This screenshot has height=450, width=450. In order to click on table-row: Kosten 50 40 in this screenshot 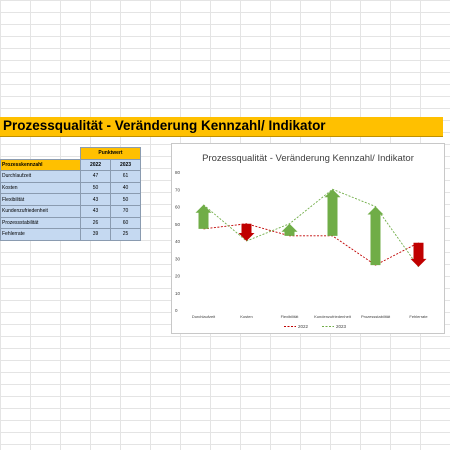, I will do `click(70, 188)`.